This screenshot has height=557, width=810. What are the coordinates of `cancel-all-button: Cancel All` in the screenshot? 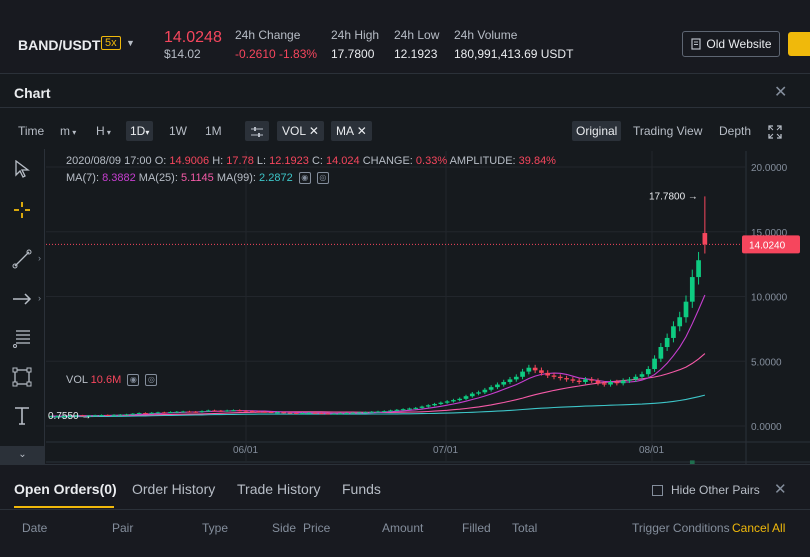 It's located at (759, 528).